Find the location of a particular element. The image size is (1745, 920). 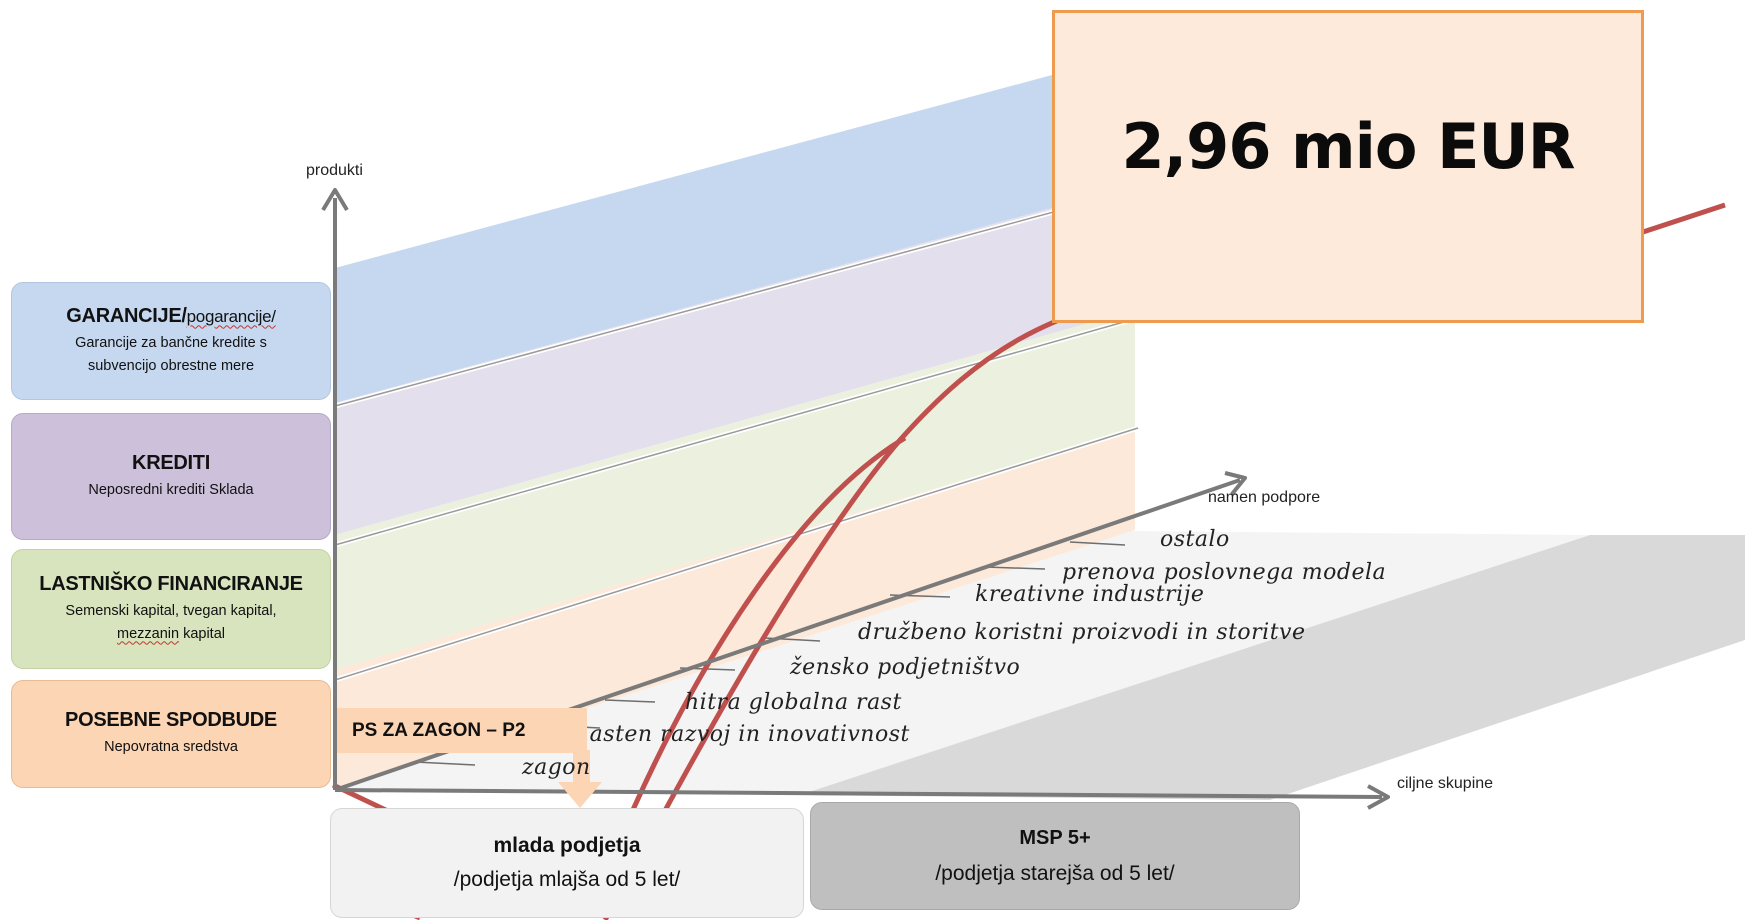

highlight-program-label: PS ZA ZAGON – P2 is located at coordinates (462, 730).